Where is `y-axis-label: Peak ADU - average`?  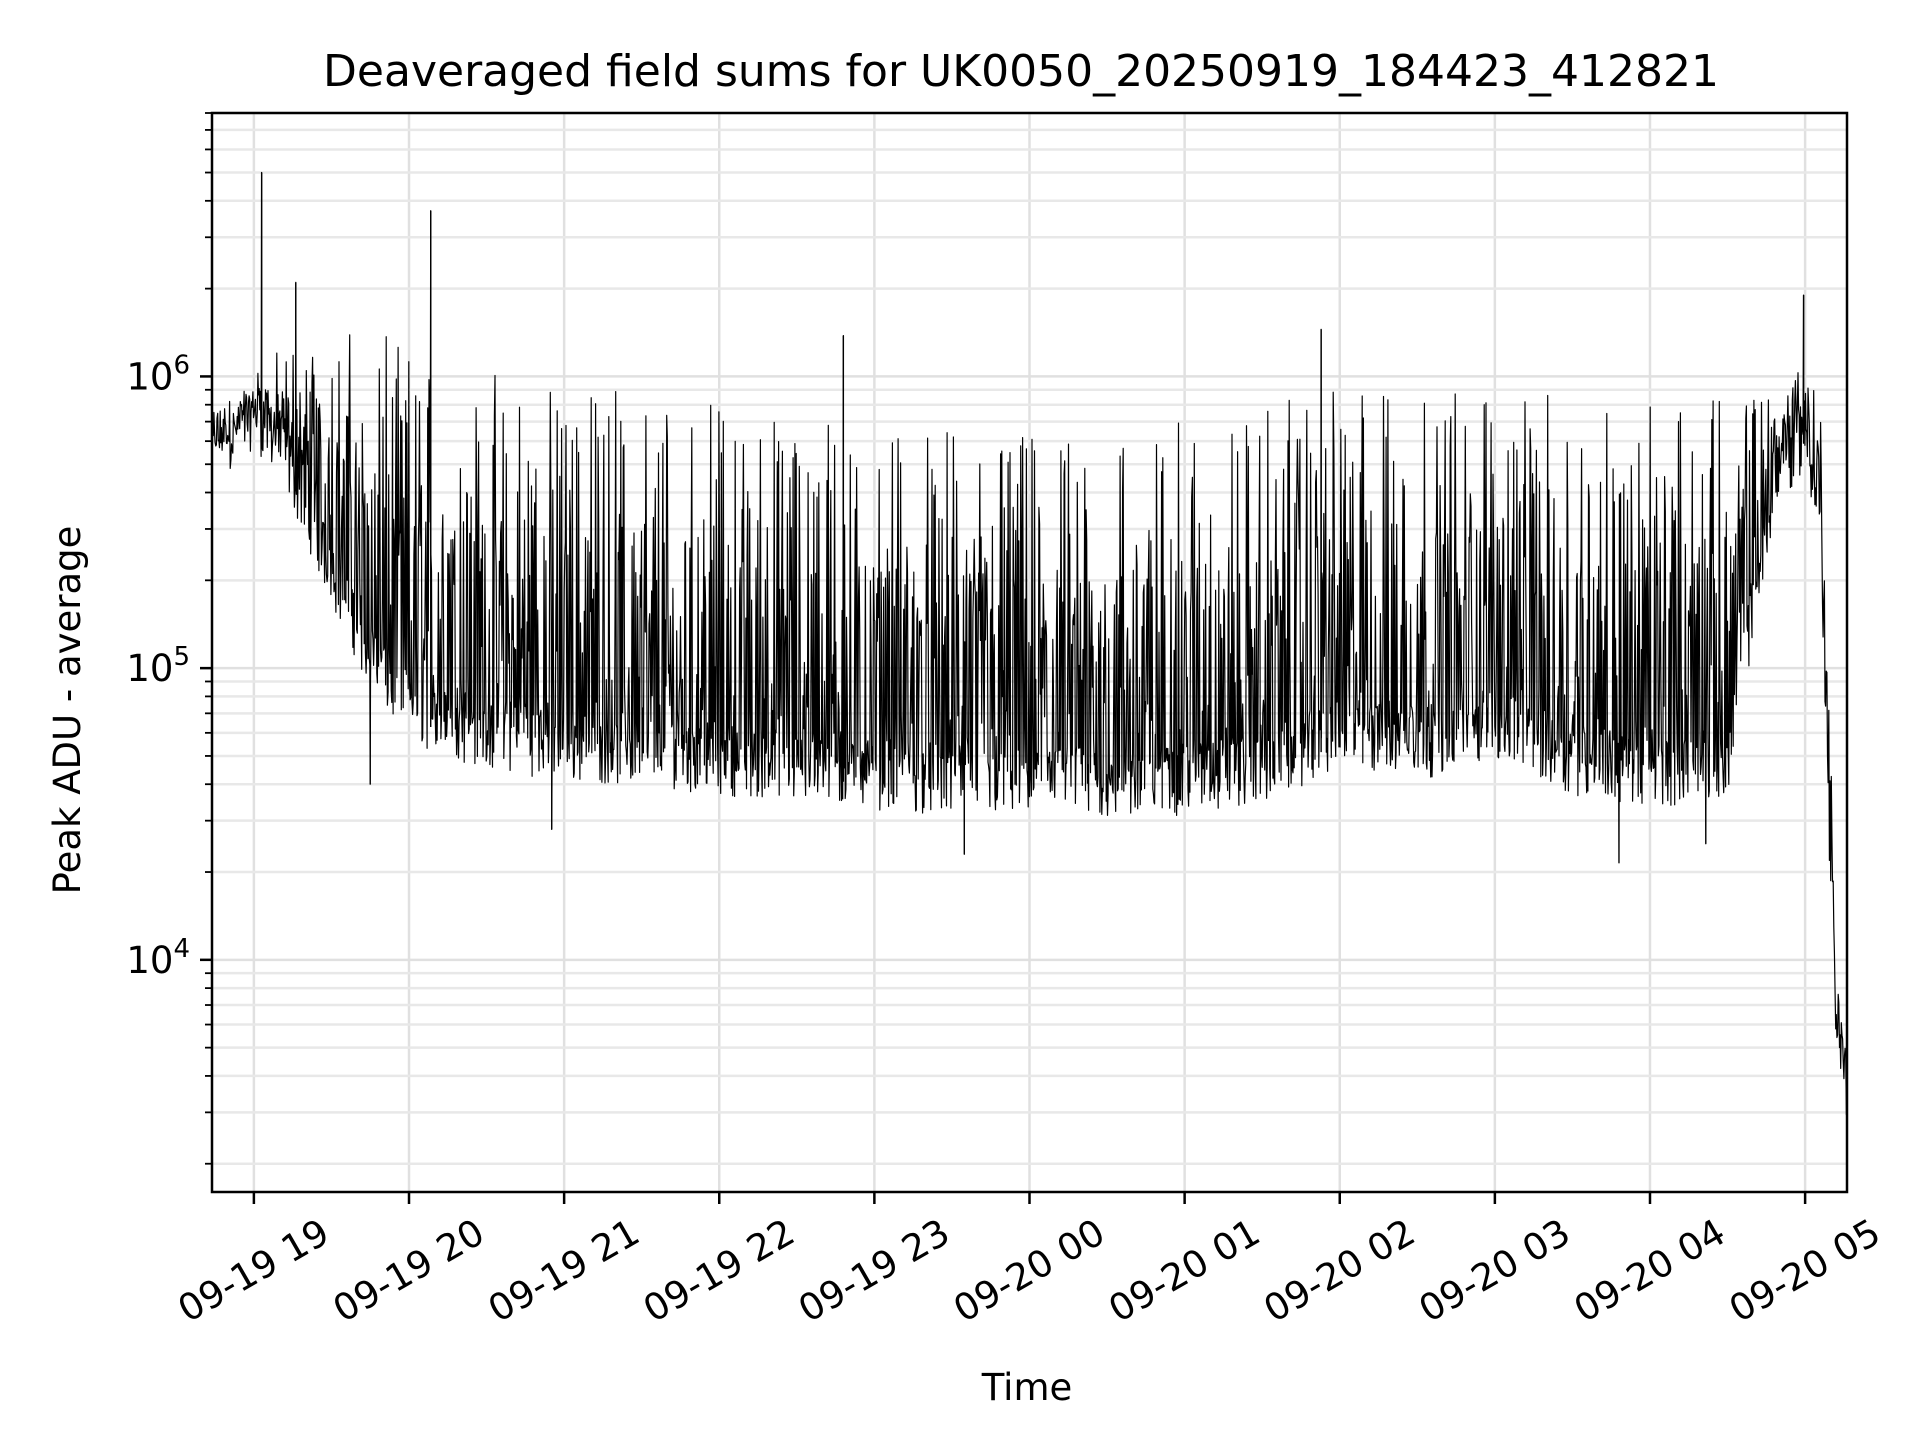 y-axis-label: Peak ADU - average is located at coordinates (67, 710).